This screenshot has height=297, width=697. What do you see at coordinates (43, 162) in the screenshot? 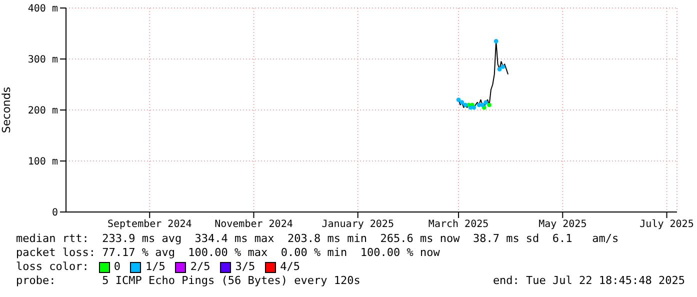
I see `y-tick-label: 100 m` at bounding box center [43, 162].